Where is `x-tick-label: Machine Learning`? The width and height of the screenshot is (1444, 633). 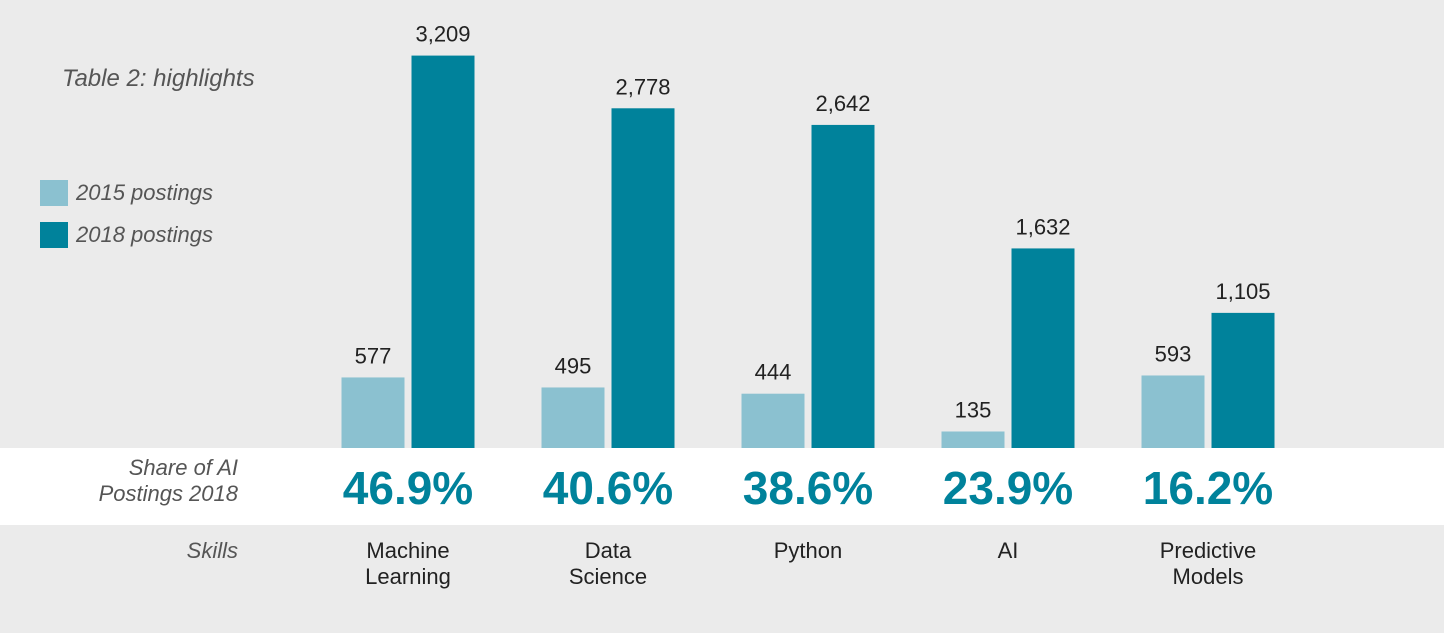 x-tick-label: Machine Learning is located at coordinates (408, 563).